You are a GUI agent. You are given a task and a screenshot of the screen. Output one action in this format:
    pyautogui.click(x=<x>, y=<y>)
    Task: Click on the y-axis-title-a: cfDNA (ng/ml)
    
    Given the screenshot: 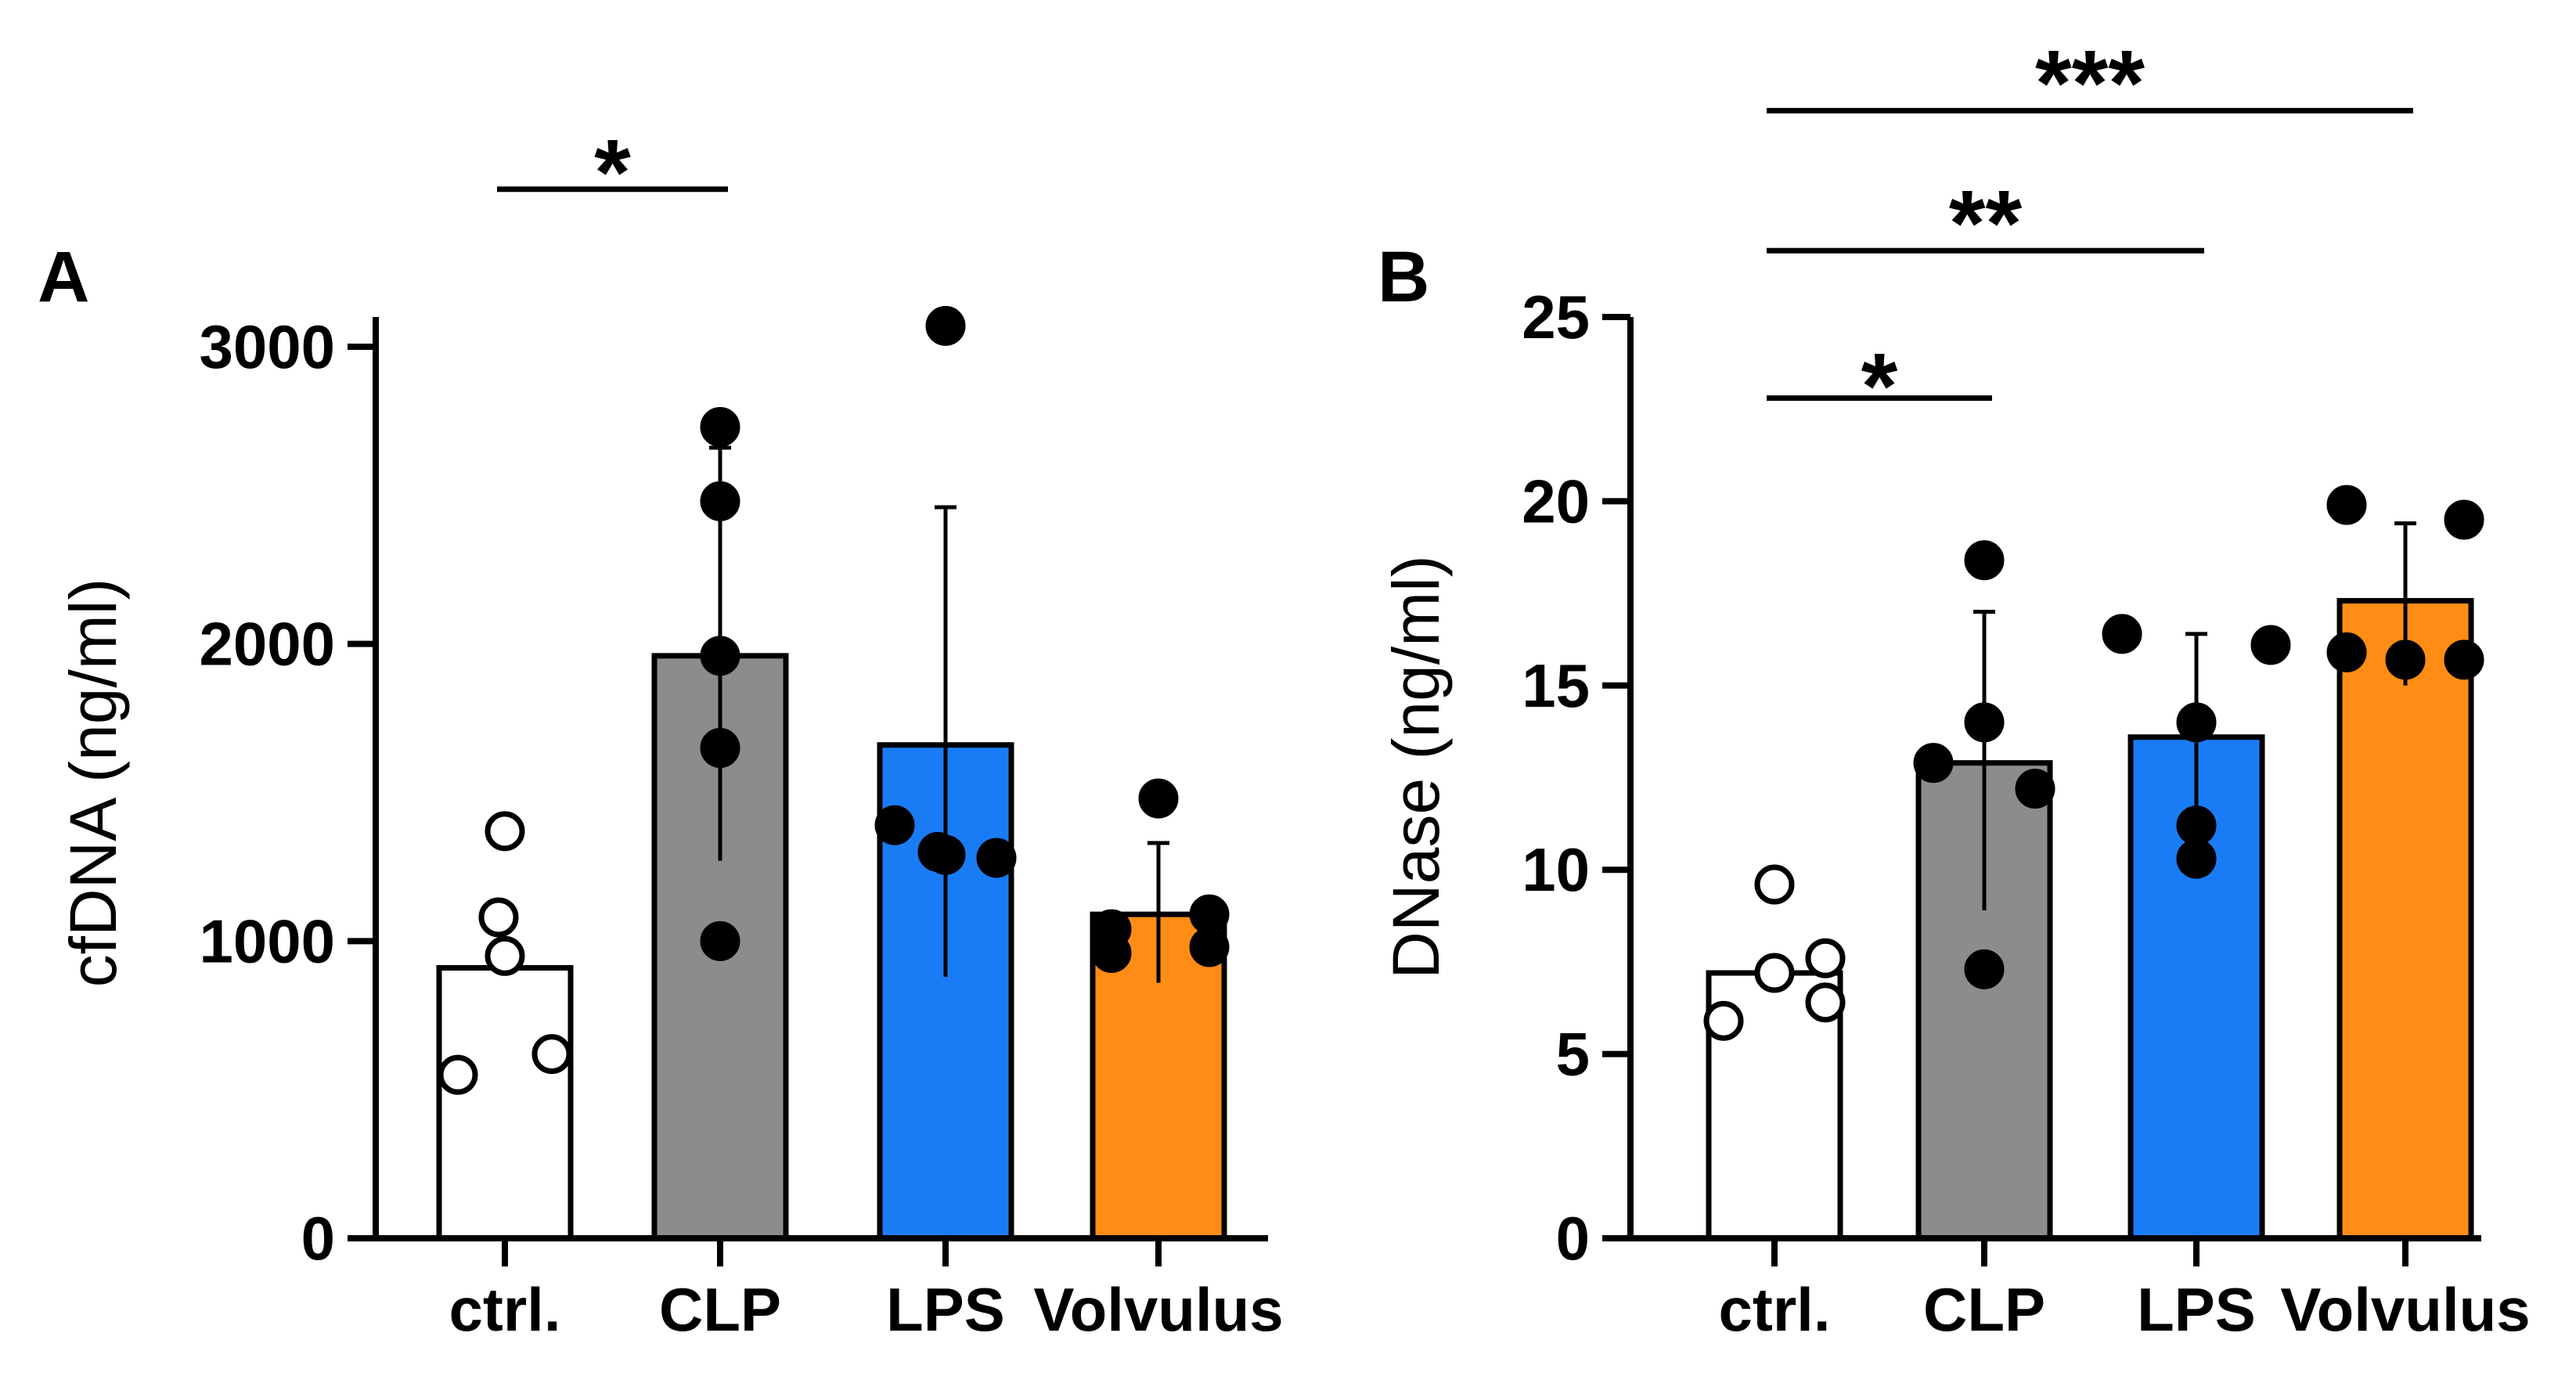 What is the action you would take?
    pyautogui.click(x=93, y=783)
    